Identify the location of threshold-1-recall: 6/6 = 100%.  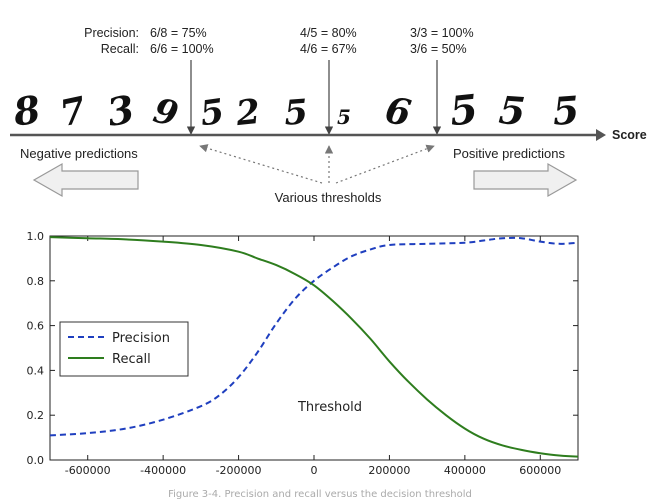
(182, 49).